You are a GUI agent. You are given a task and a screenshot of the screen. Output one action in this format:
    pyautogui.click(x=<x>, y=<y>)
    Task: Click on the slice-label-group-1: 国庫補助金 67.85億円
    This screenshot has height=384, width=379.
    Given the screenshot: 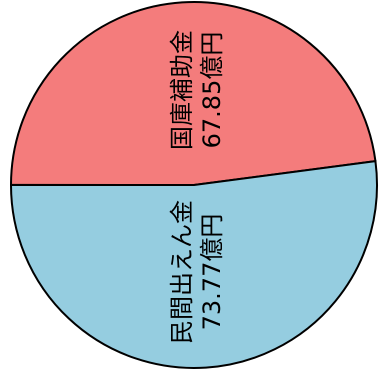 What is the action you would take?
    pyautogui.click(x=197, y=90)
    